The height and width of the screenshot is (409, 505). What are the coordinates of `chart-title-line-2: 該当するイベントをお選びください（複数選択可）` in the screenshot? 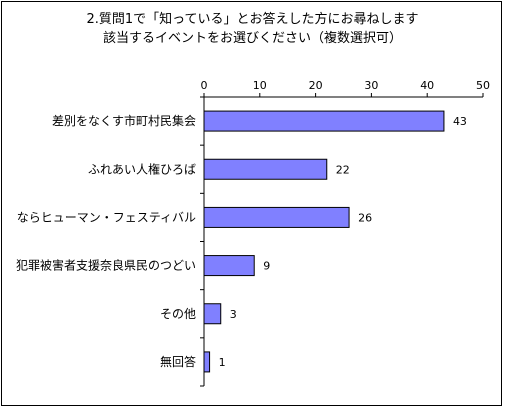 It's located at (252, 38).